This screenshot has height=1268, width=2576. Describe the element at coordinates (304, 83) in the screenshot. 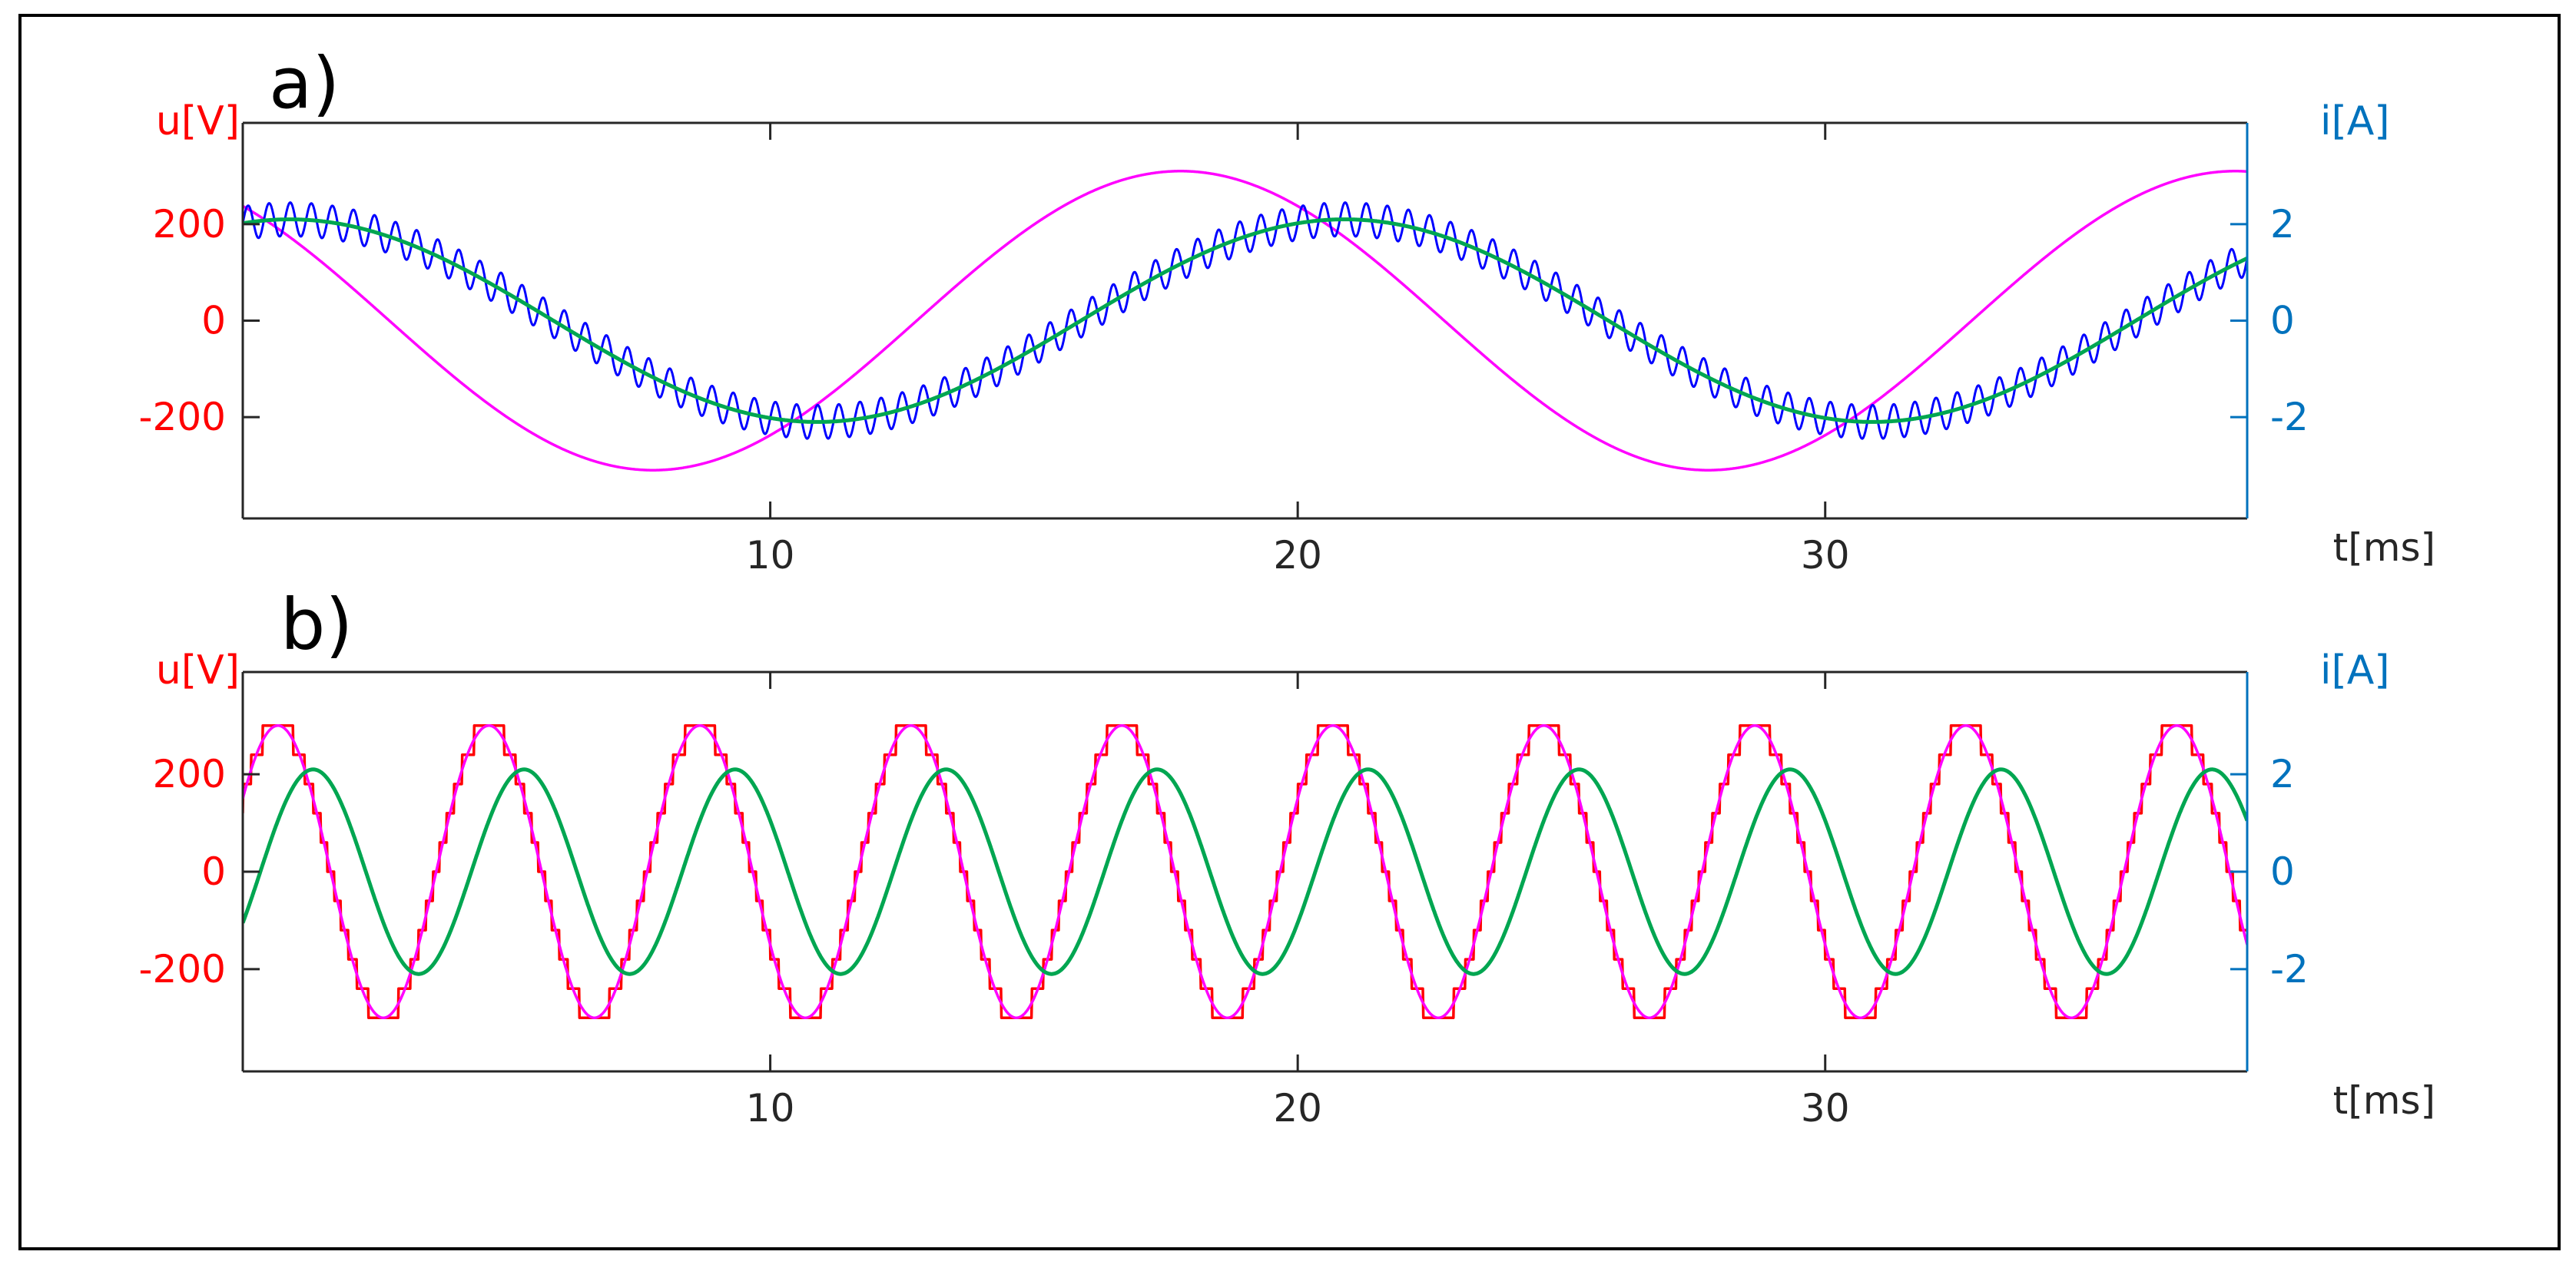

I see `panel-label: a)` at that location.